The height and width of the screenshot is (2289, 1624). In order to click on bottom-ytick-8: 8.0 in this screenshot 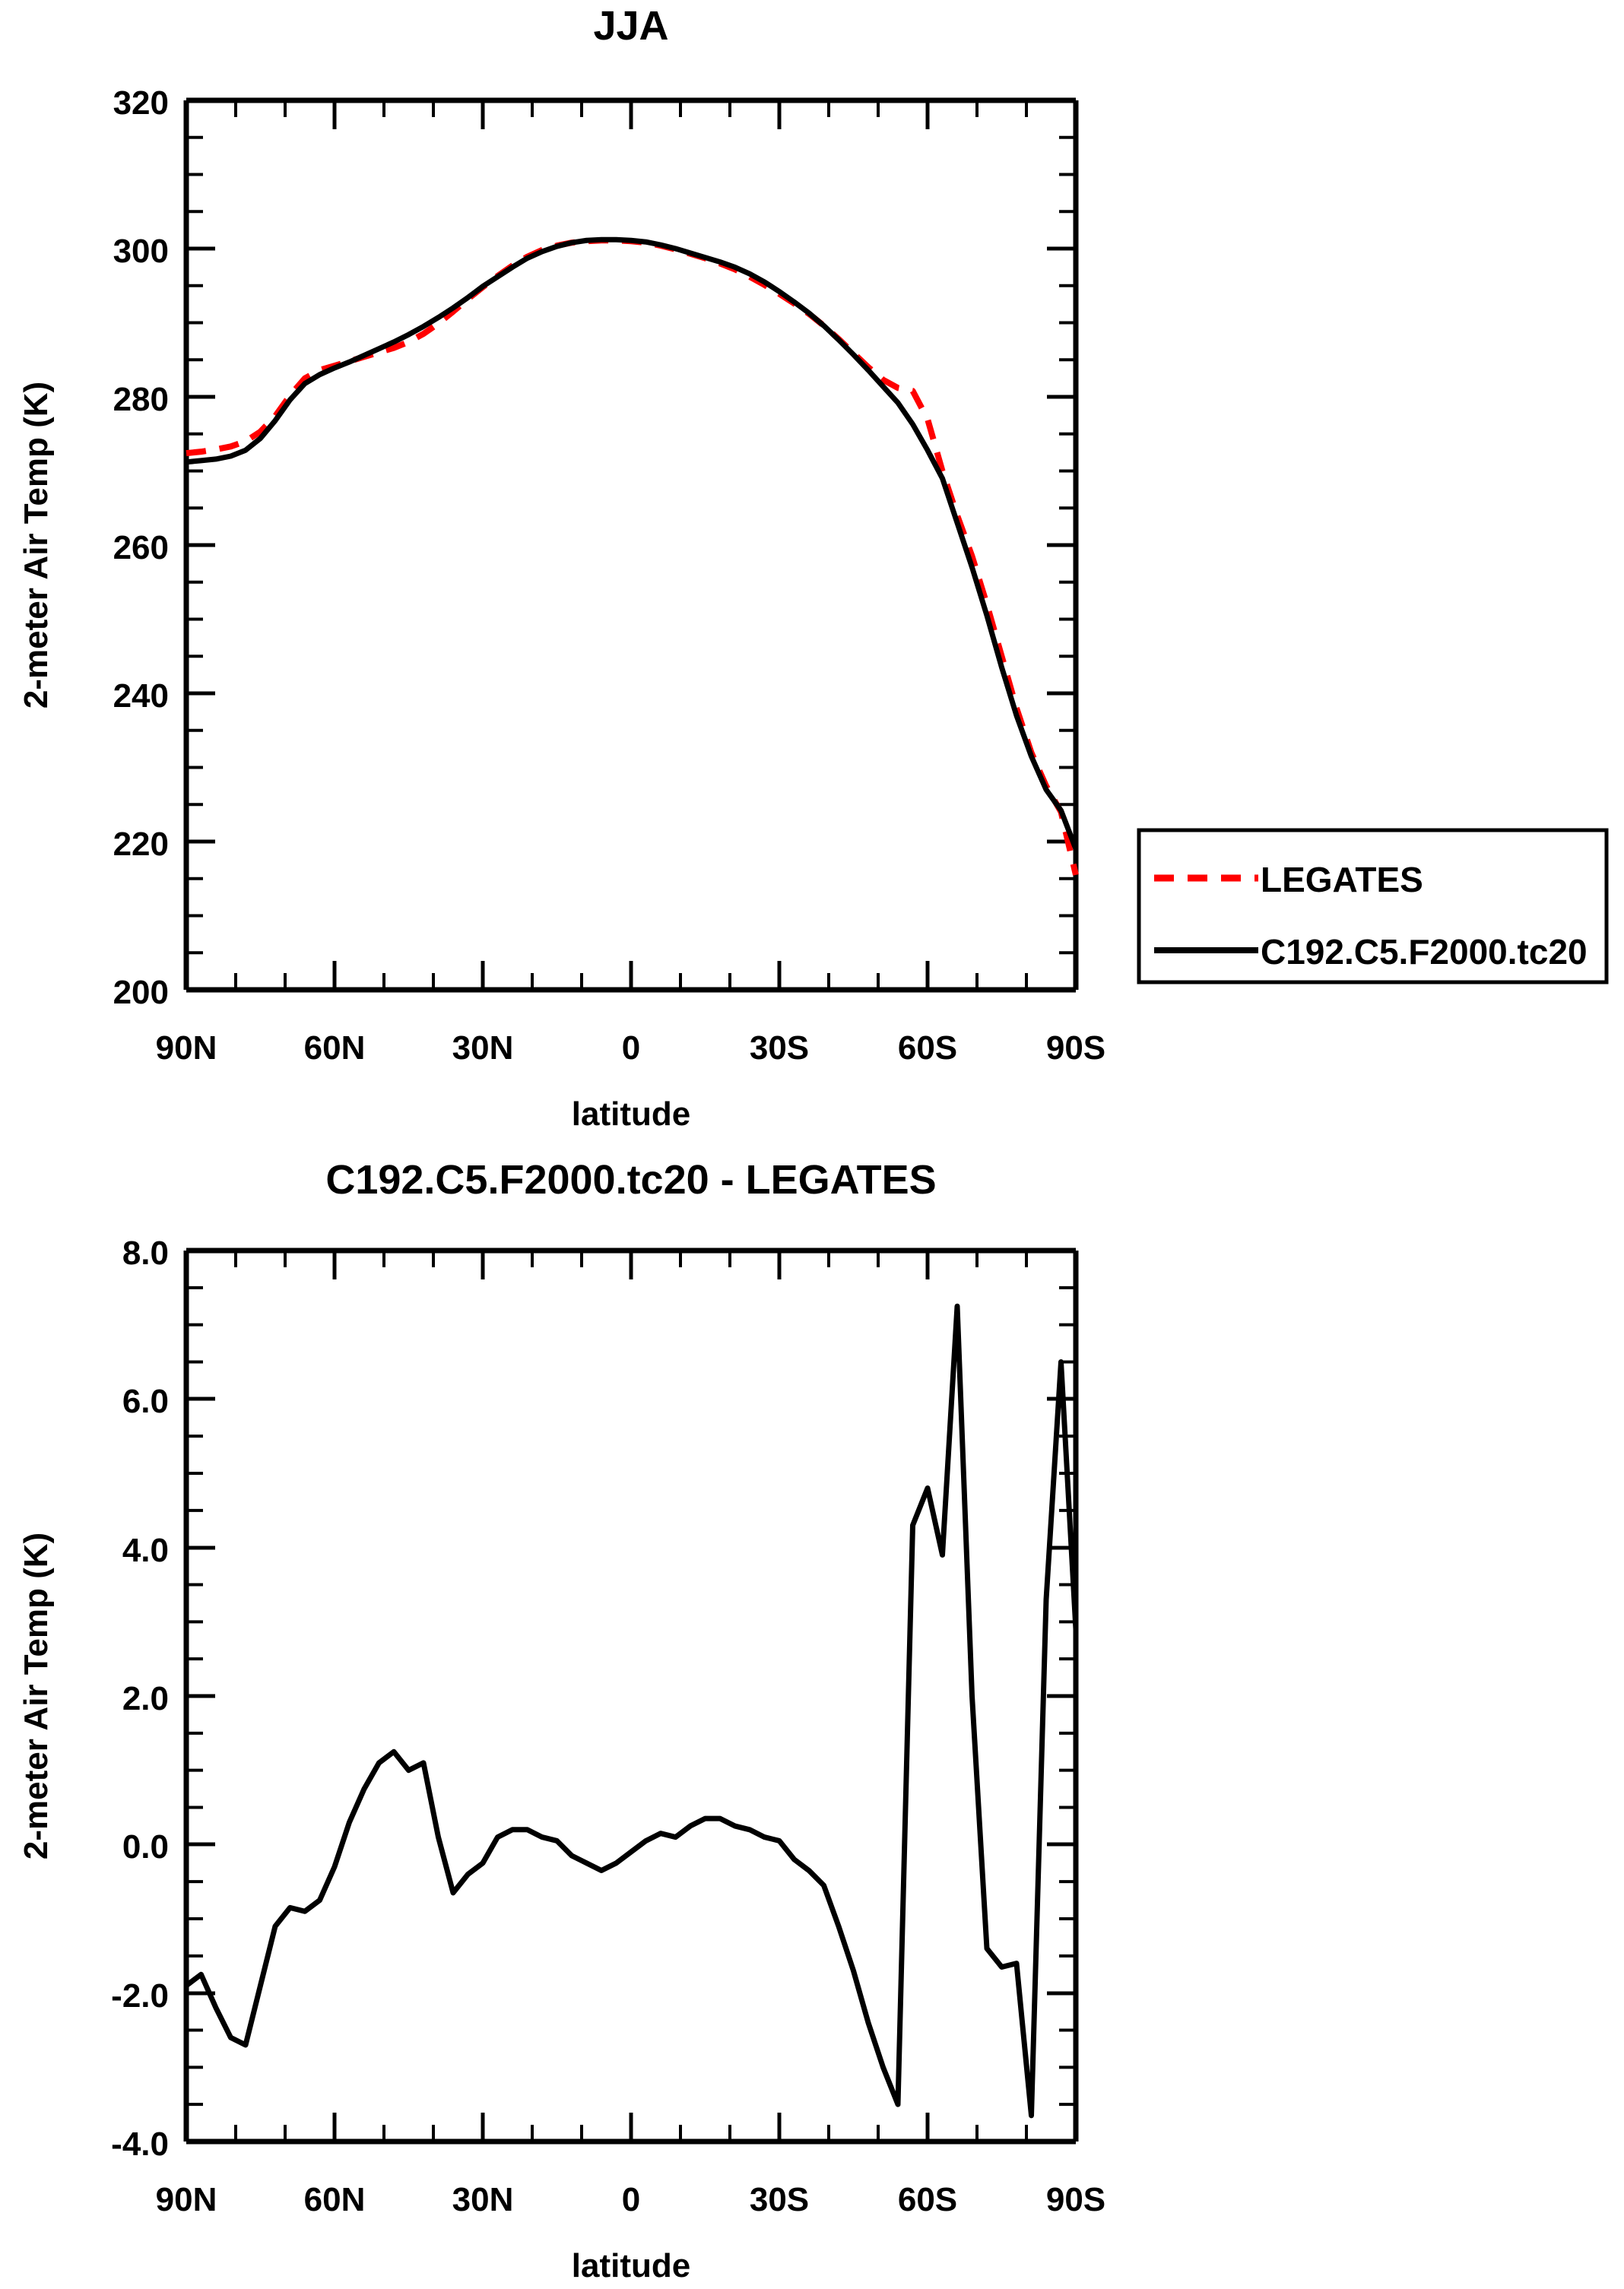, I will do `click(145, 1253)`.